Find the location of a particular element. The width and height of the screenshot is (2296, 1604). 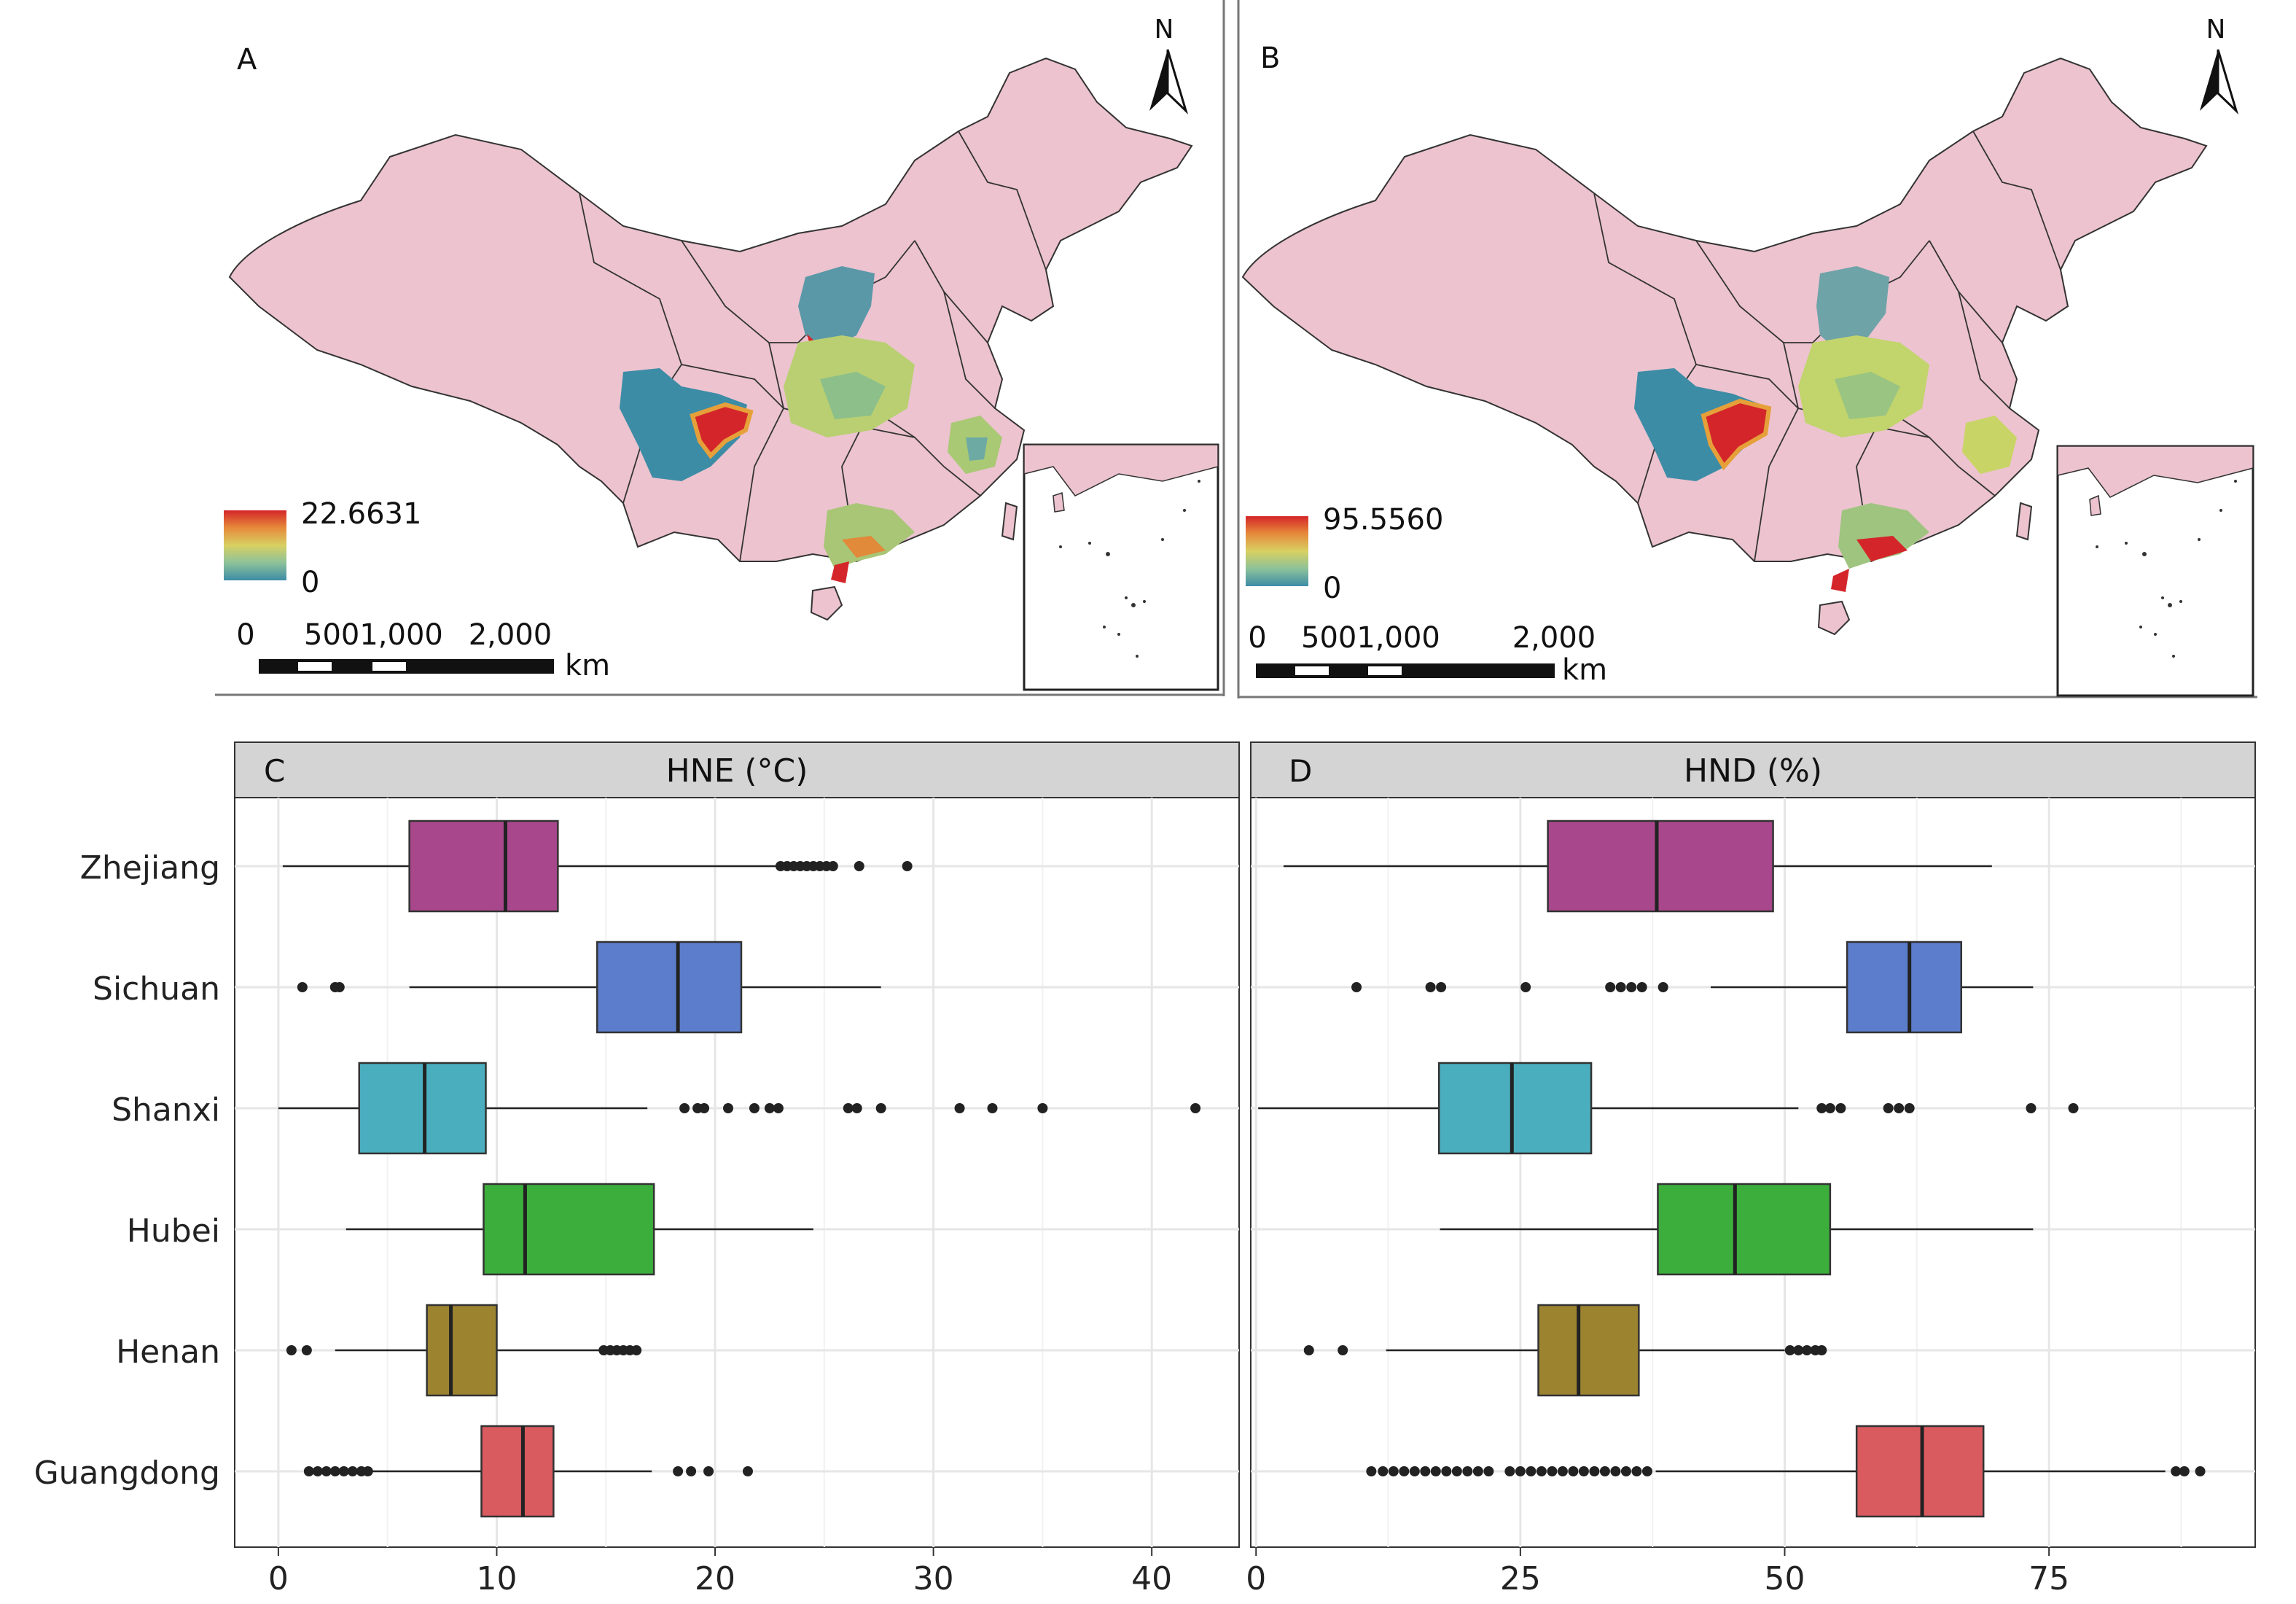

box-guangdong is located at coordinates (1920, 1472).